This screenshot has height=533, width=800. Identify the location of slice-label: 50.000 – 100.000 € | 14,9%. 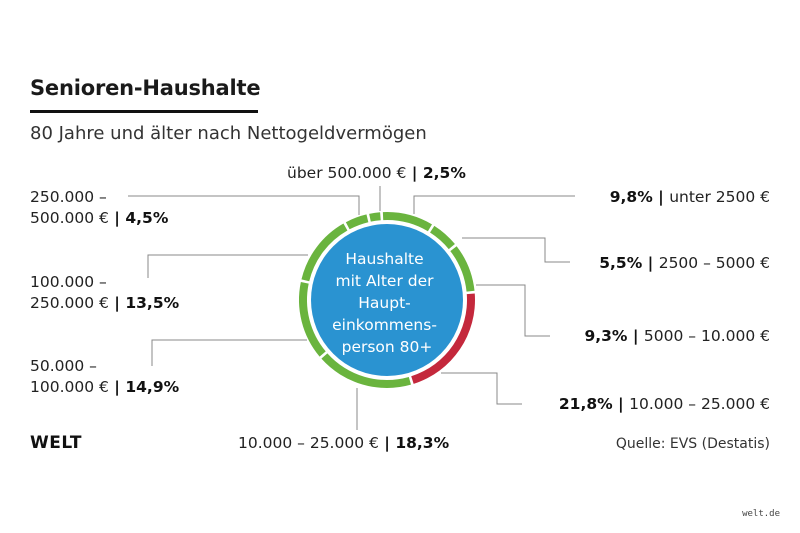
(105, 376).